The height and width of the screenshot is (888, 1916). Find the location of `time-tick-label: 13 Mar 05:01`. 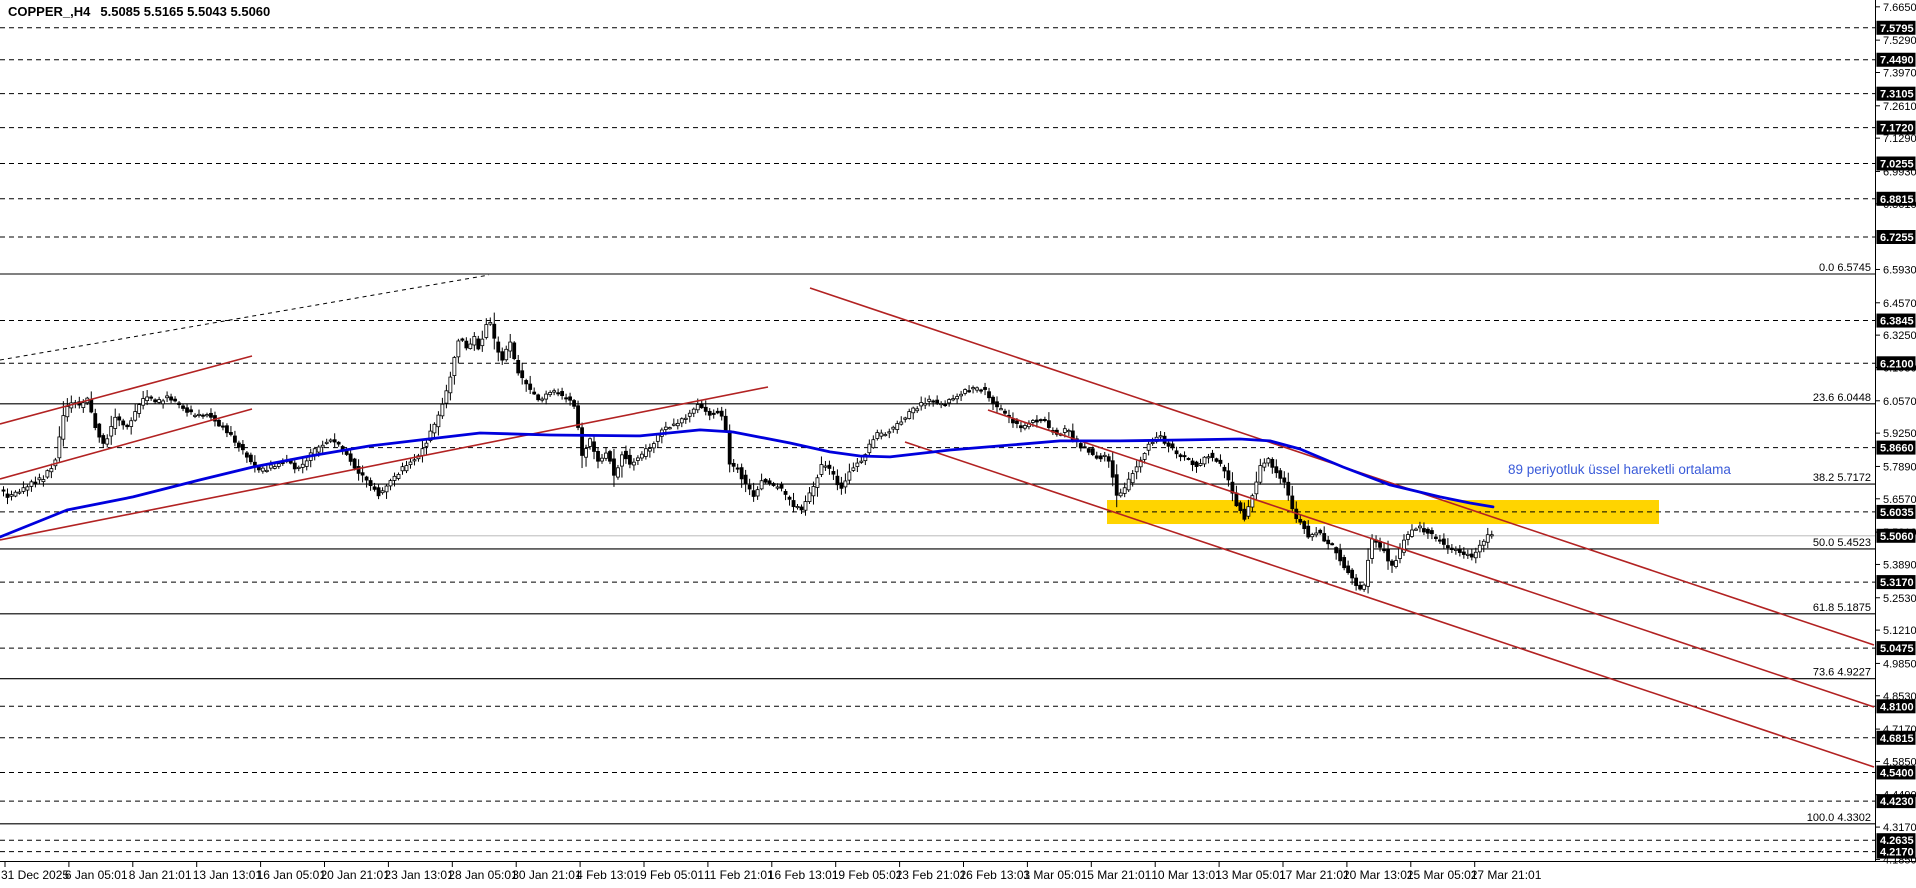

time-tick-label: 13 Mar 05:01 is located at coordinates (1250, 875).